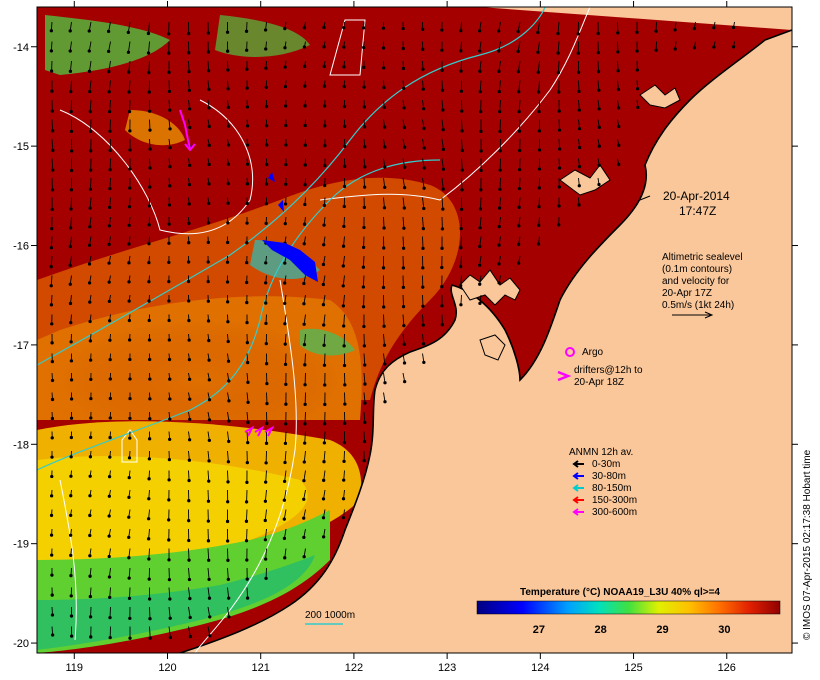  I want to click on drifters-label-1: drifters@12h to, so click(608, 370).